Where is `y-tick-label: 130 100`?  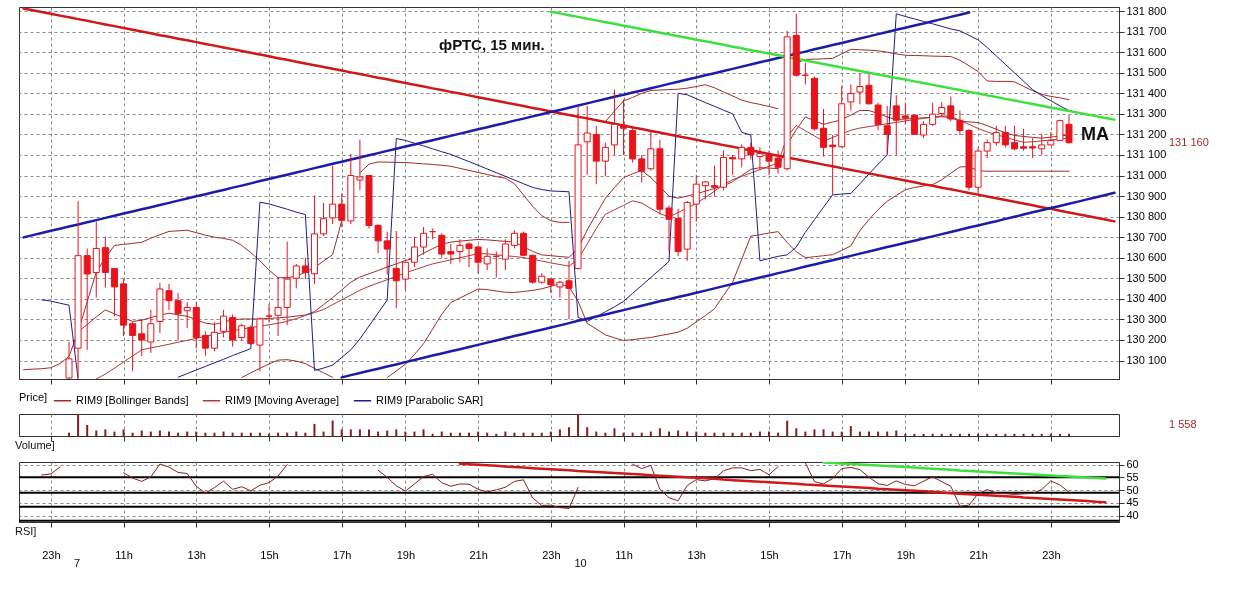
y-tick-label: 130 100 is located at coordinates (1146, 360).